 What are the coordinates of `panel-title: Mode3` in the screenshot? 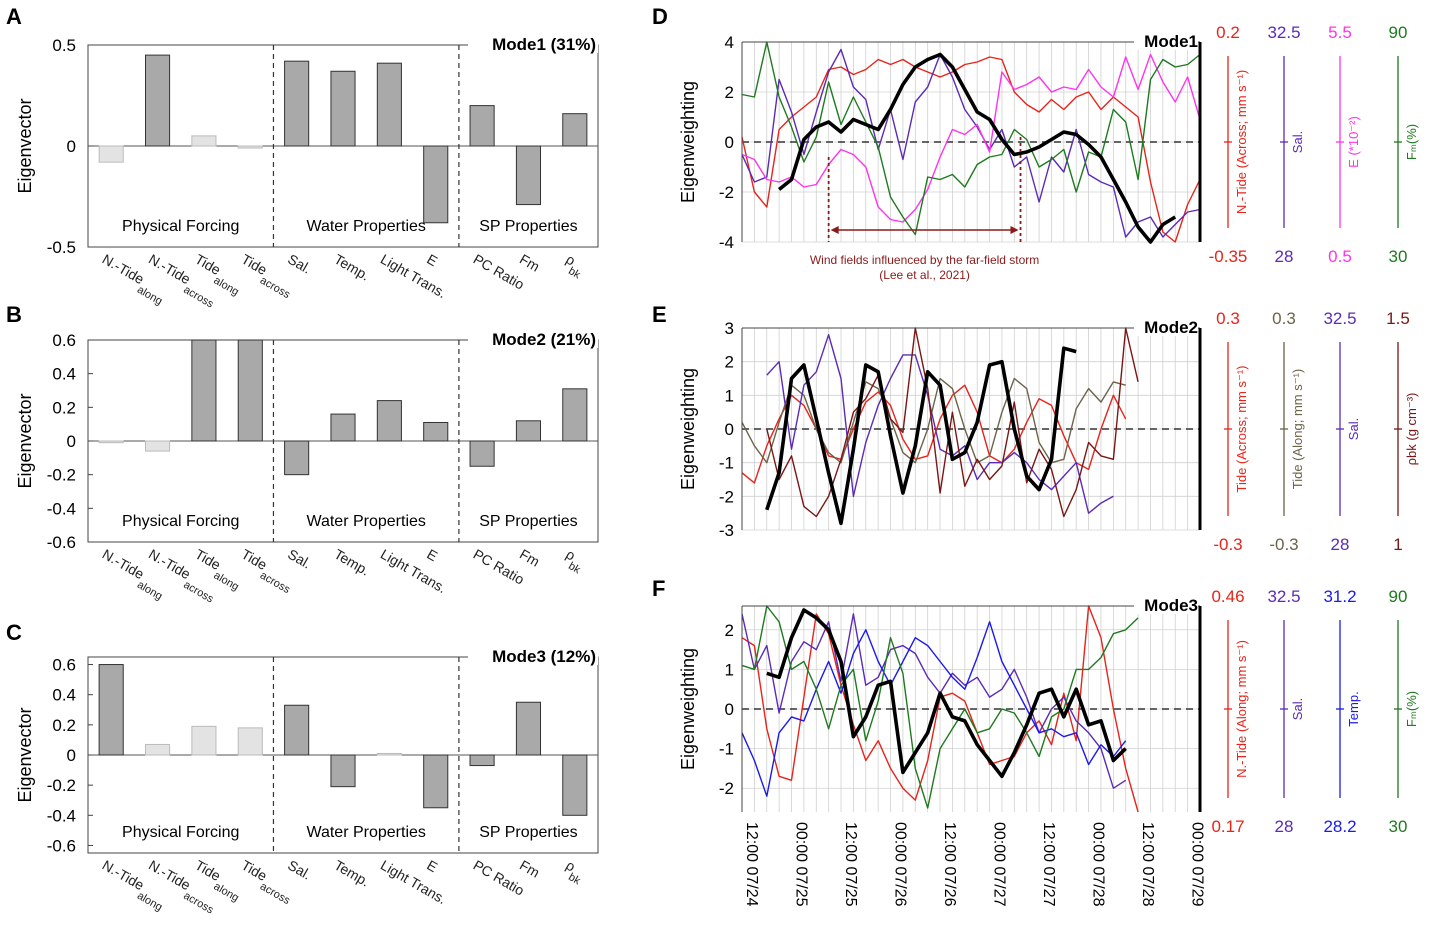 It's located at (1171, 605).